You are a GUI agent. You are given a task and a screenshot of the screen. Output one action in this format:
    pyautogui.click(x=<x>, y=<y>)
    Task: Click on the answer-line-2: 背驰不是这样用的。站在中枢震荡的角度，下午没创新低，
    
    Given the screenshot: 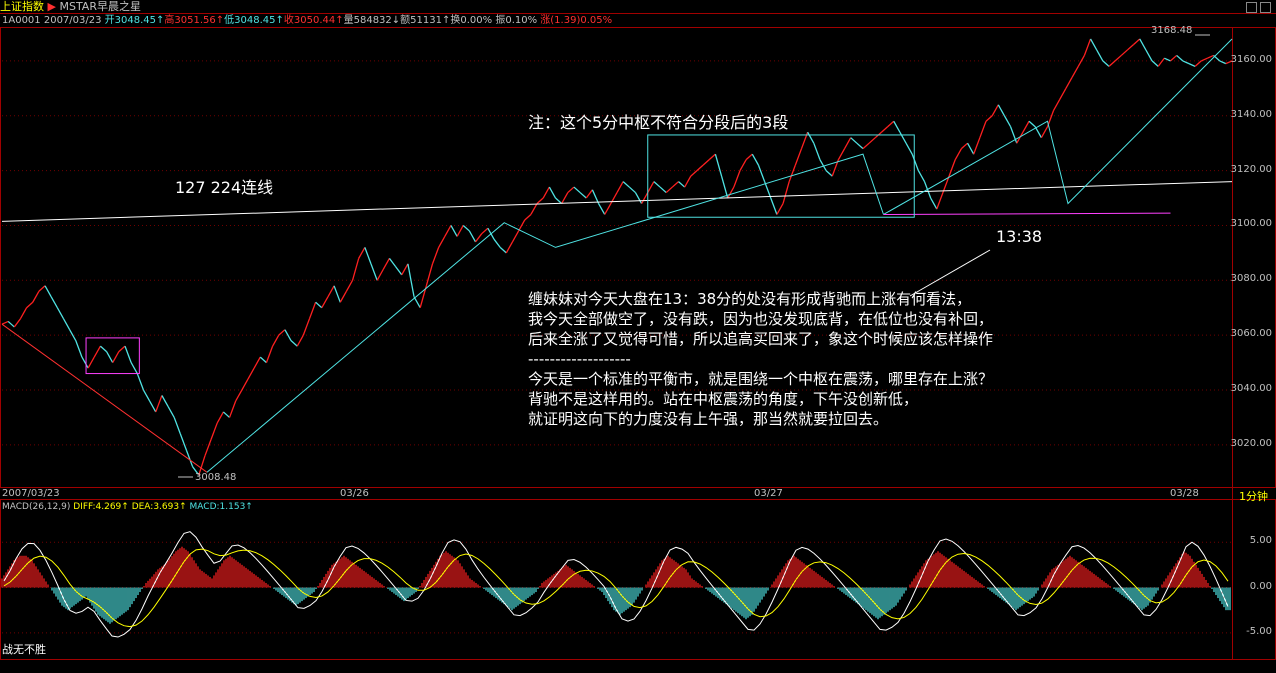 What is the action you would take?
    pyautogui.click(x=723, y=399)
    